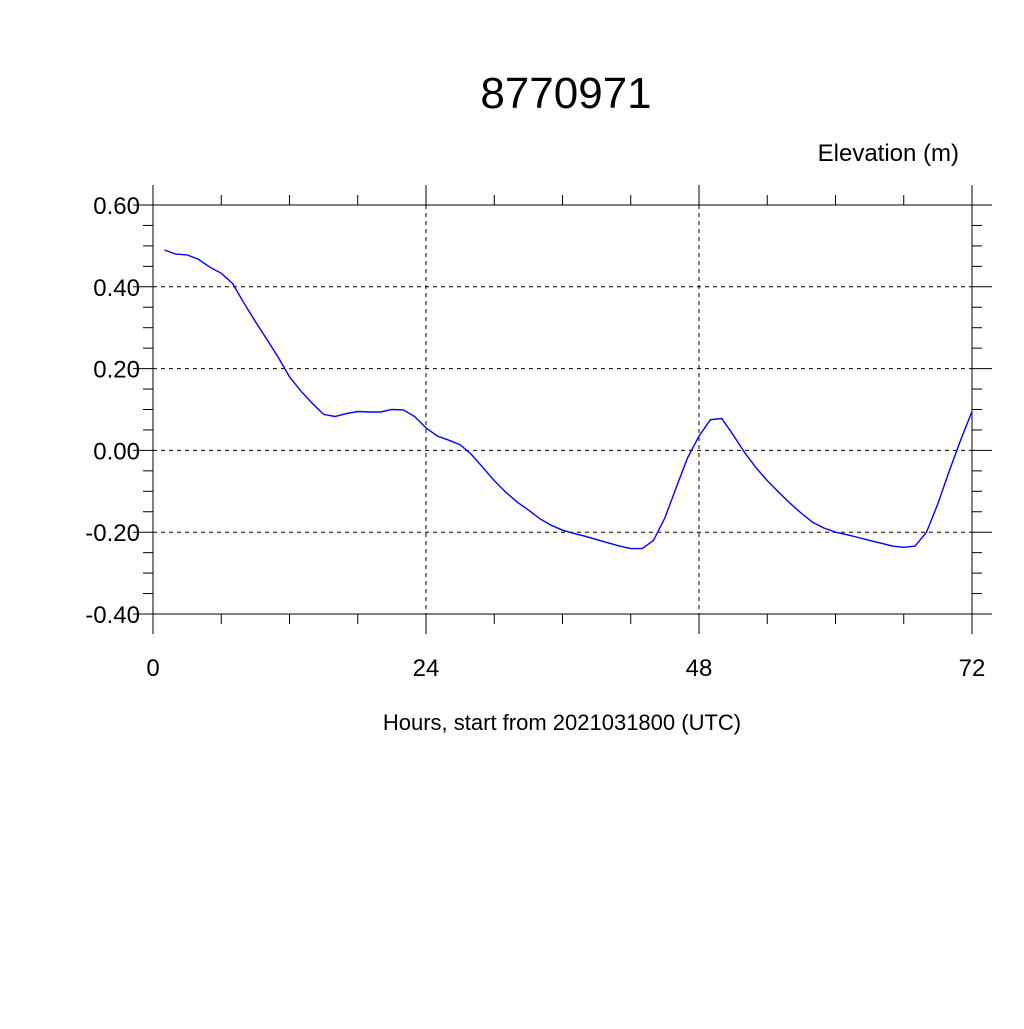 The width and height of the screenshot is (1024, 1029). I want to click on y-tick-label: -0.40, so click(112, 615).